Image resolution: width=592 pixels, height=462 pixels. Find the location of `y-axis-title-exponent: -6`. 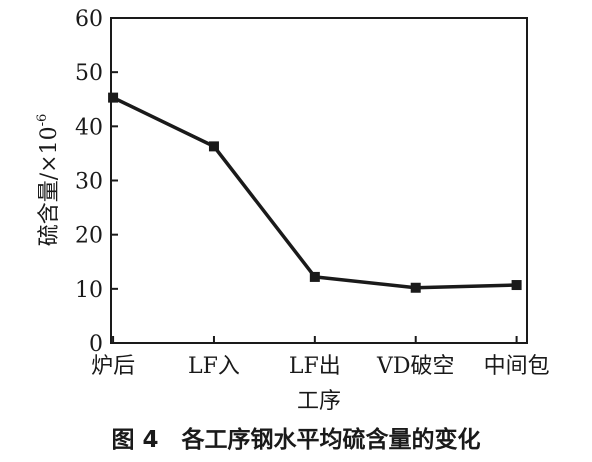

y-axis-title-exponent: -6 is located at coordinates (42, 120).